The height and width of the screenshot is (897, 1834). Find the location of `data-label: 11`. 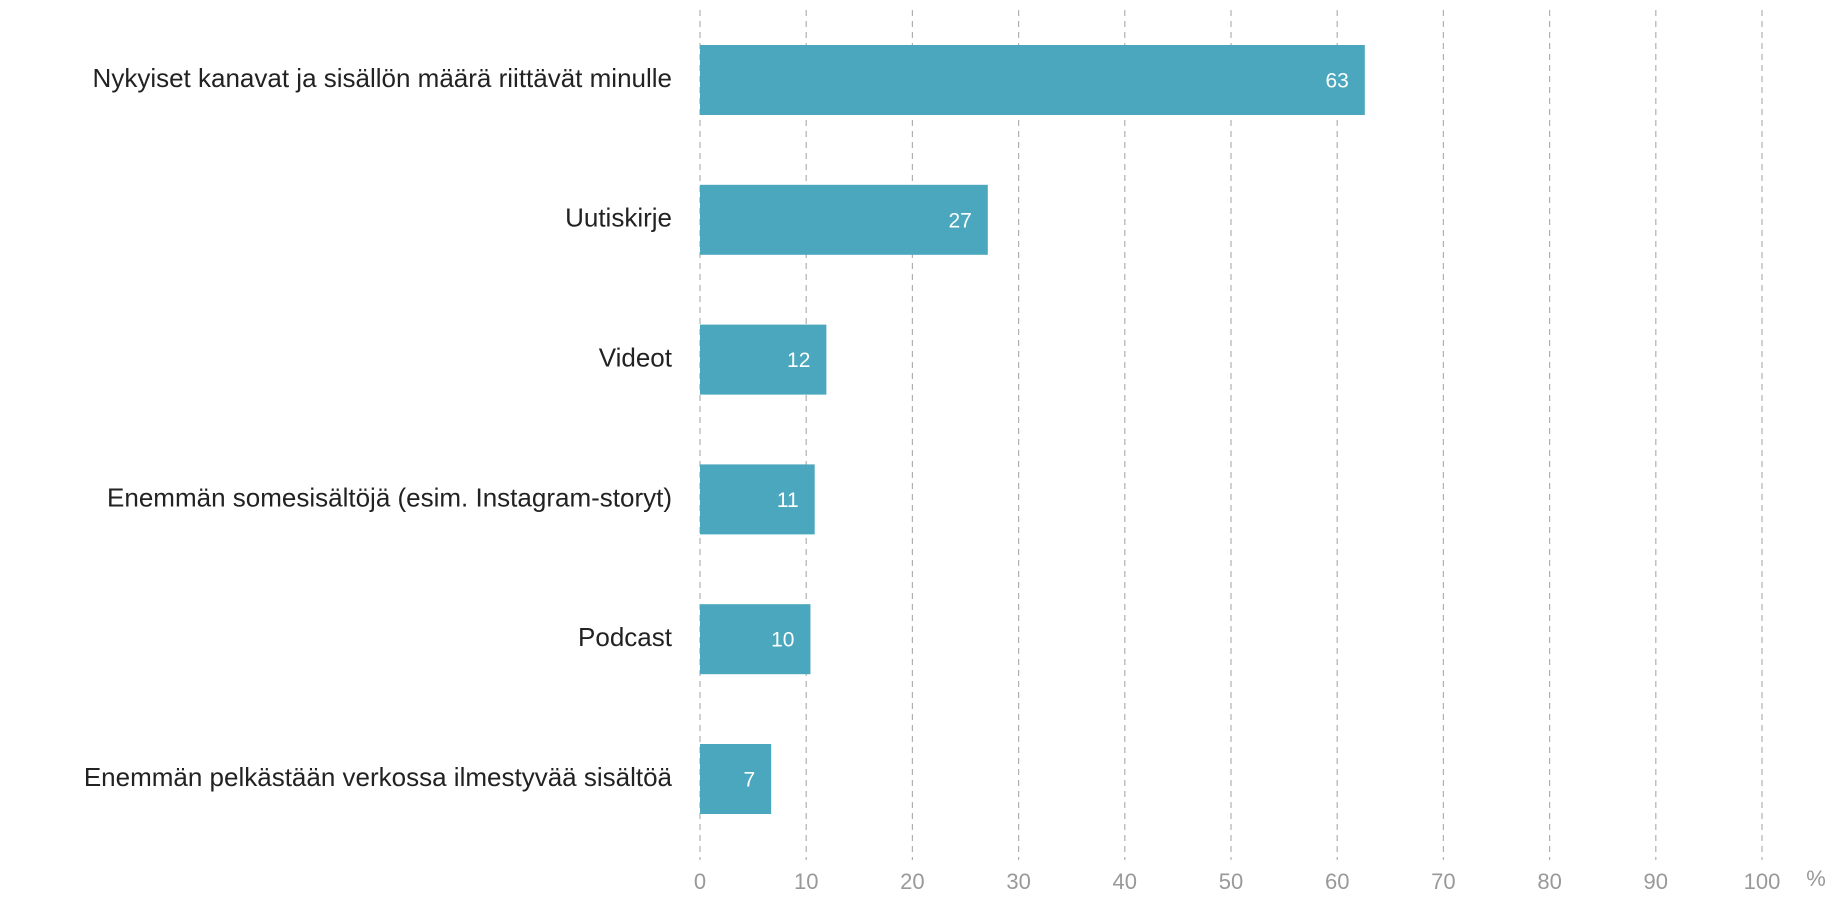

data-label: 11 is located at coordinates (788, 500).